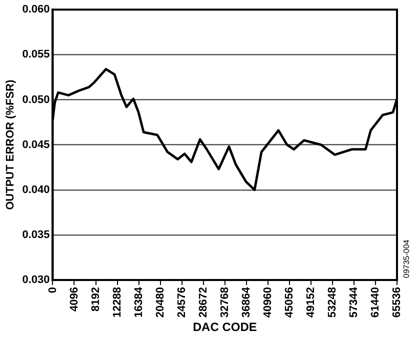 The width and height of the screenshot is (415, 338). I want to click on x-tick-label: 16384, so click(138, 302).